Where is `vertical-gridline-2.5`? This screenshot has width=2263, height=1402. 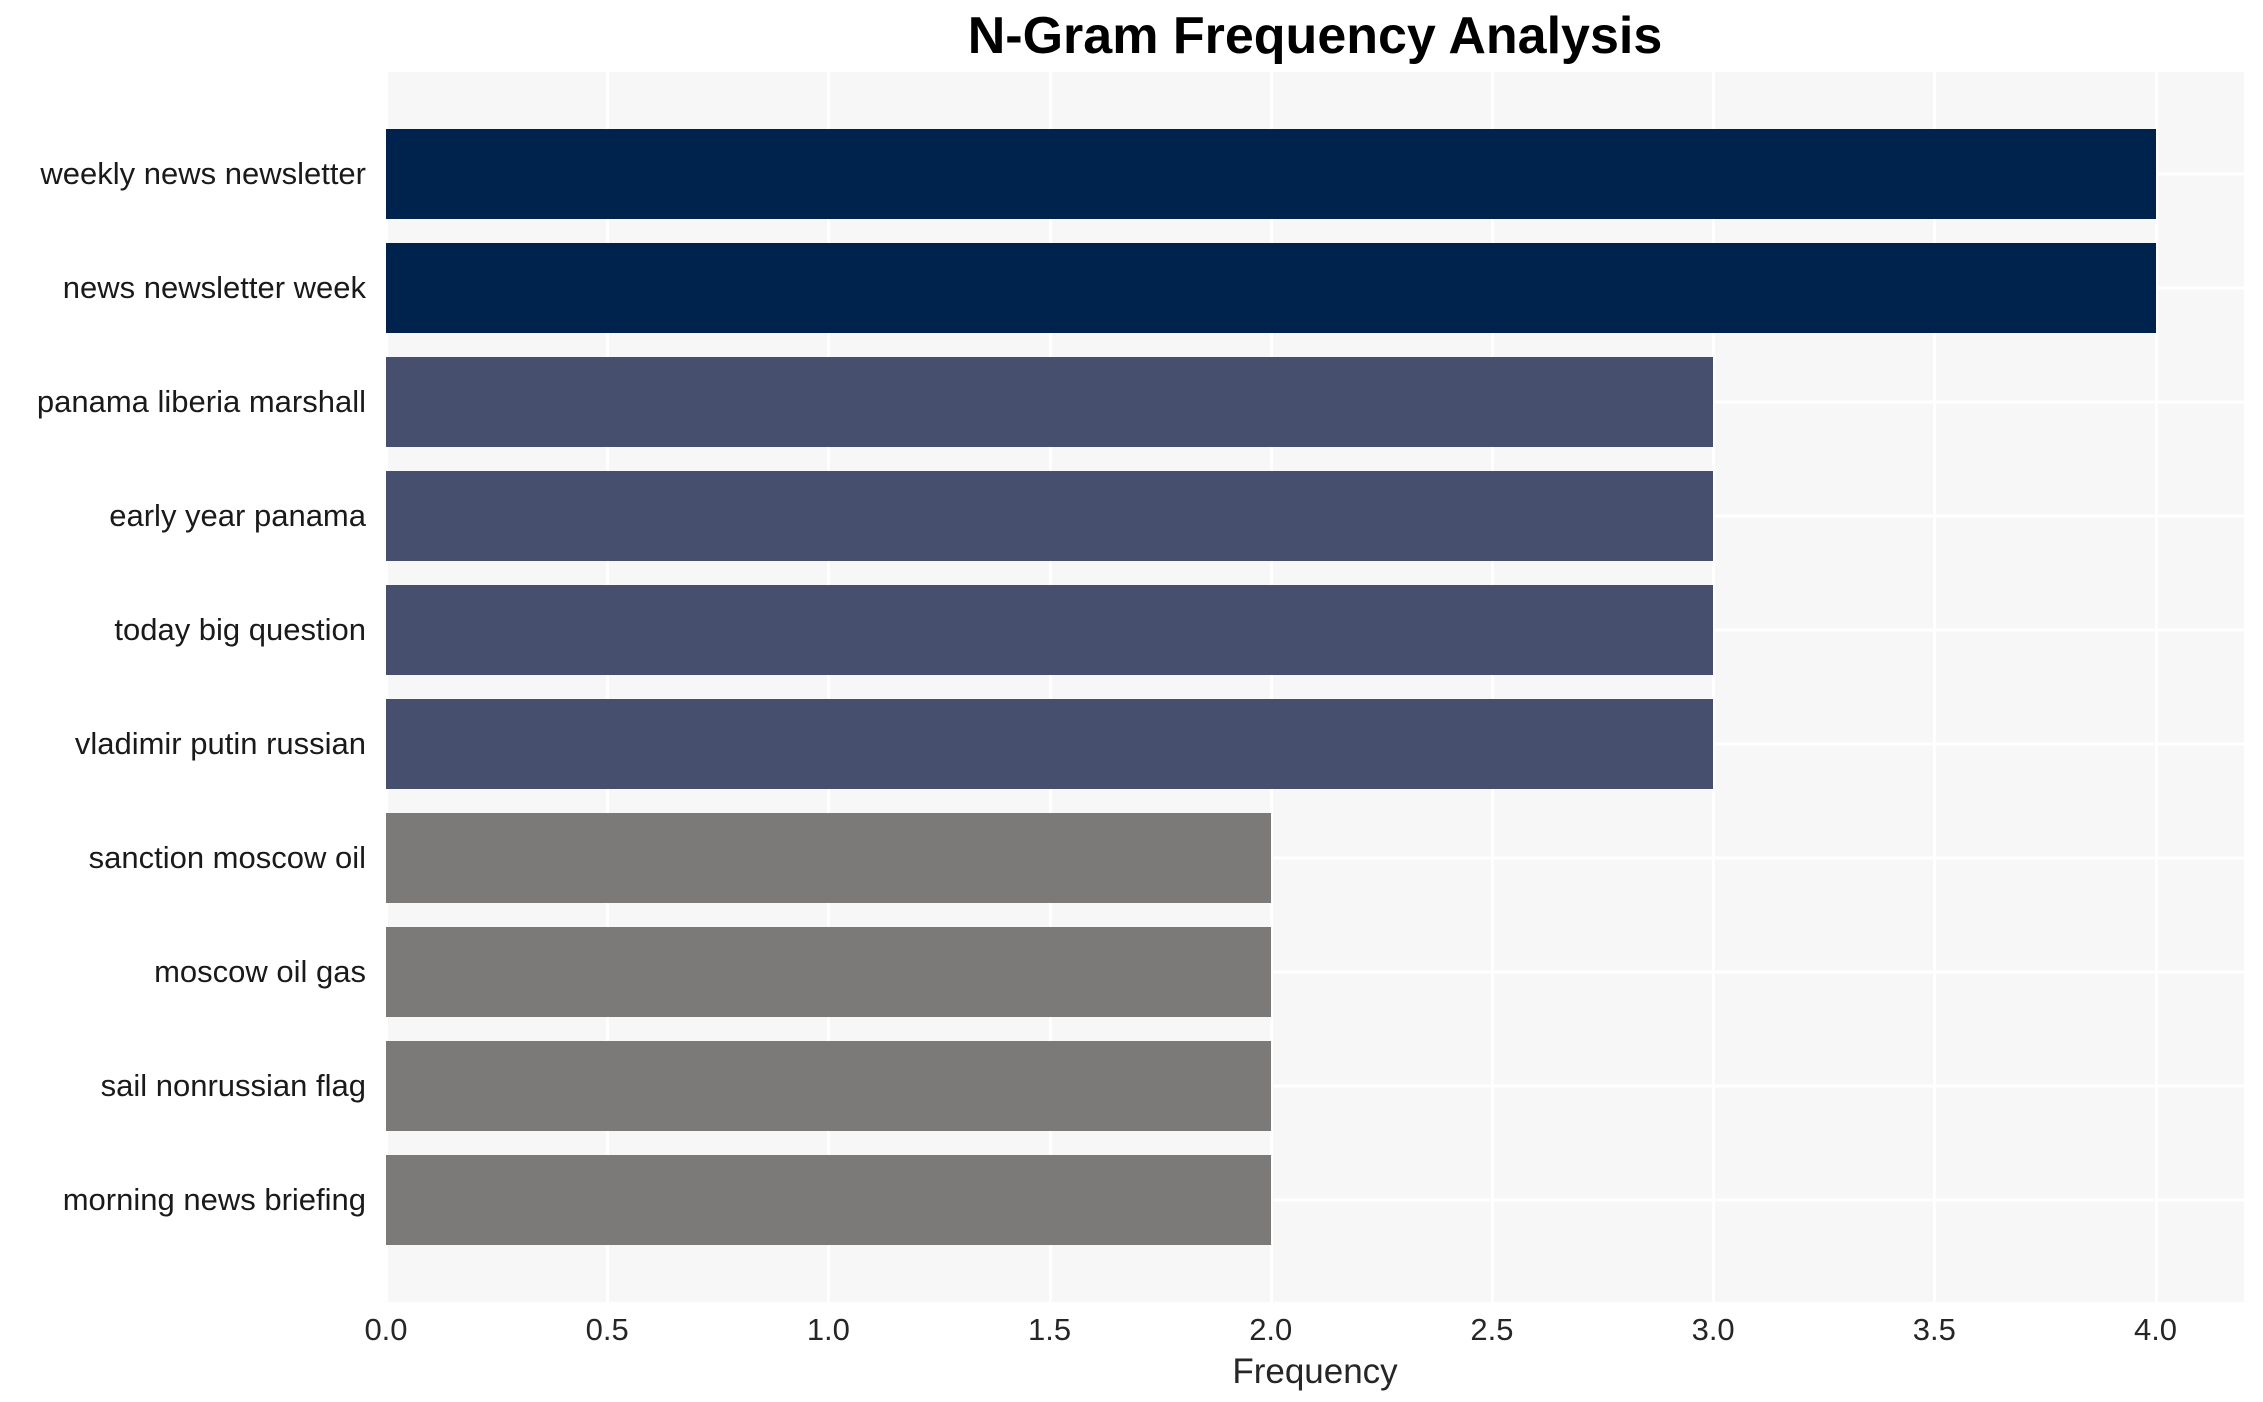
vertical-gridline-2.5 is located at coordinates (1492, 687).